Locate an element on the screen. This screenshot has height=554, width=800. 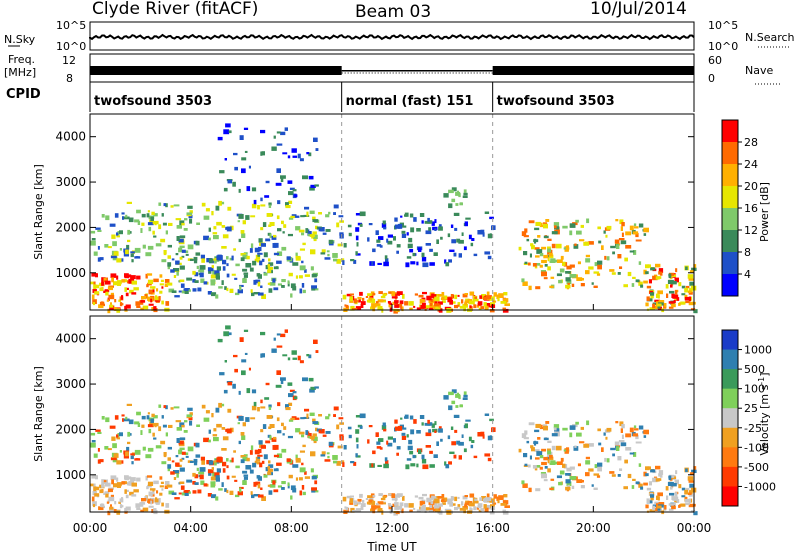
power-colorbar-tick-label: 20 is located at coordinates (751, 186).